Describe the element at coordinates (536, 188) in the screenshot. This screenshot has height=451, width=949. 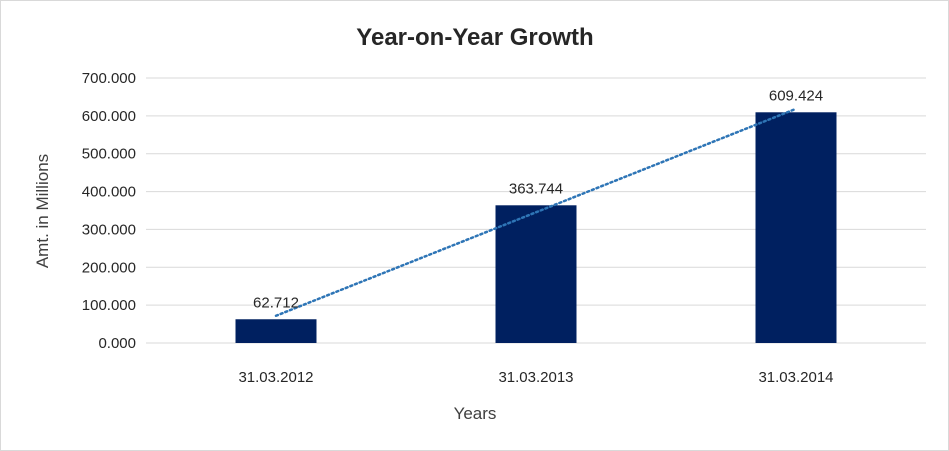
I see `data-label: 363.744` at that location.